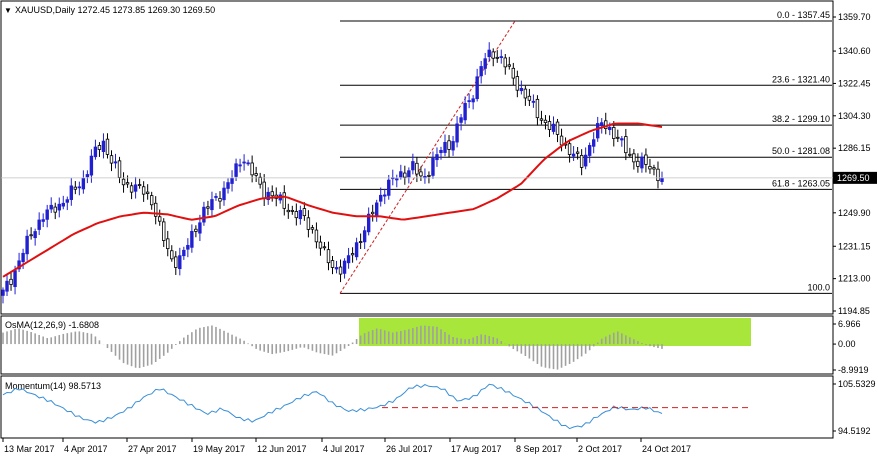  What do you see at coordinates (853, 178) in the screenshot?
I see `current-price-label: 1269.50` at bounding box center [853, 178].